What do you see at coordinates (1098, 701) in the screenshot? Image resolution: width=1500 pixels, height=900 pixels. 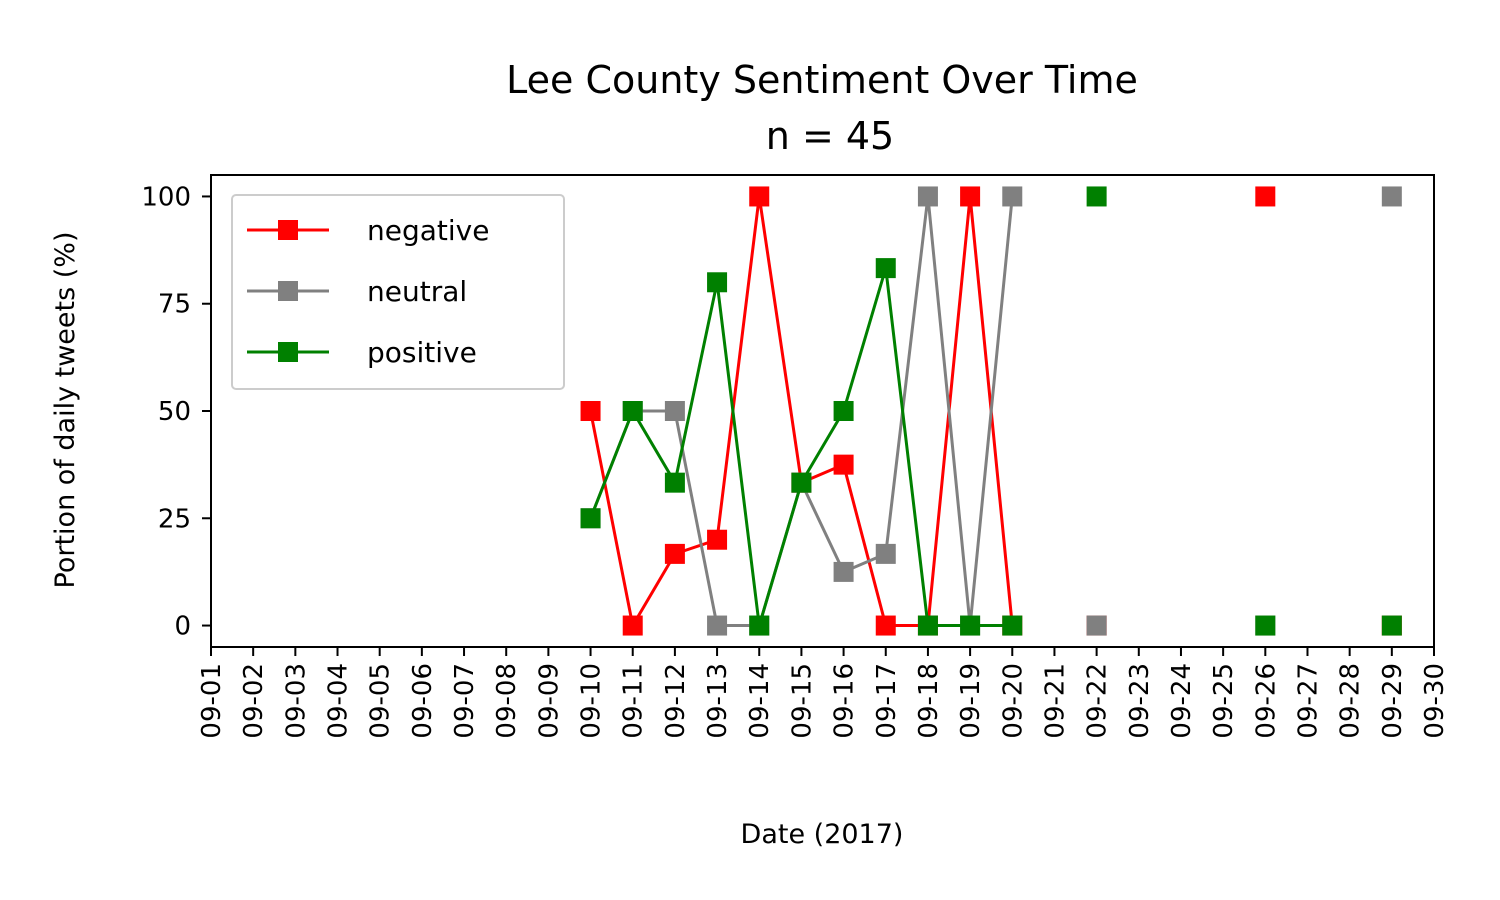 I see `x-tick-label: 09-22` at bounding box center [1098, 701].